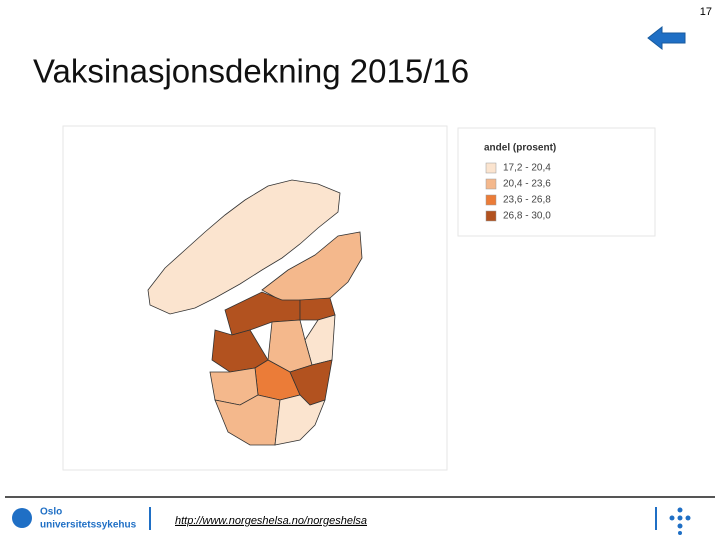 Image resolution: width=720 pixels, height=540 pixels. Describe the element at coordinates (22, 518) in the screenshot. I see `logo-mark` at that location.